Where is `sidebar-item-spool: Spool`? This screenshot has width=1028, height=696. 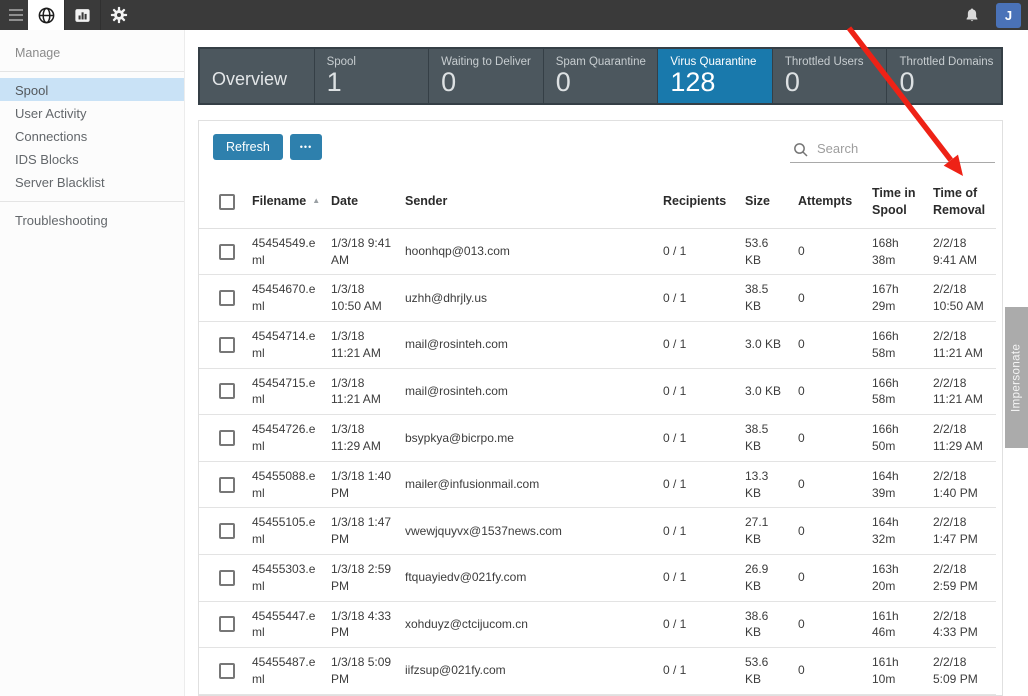
sidebar-item-spool: Spool is located at coordinates (92, 89).